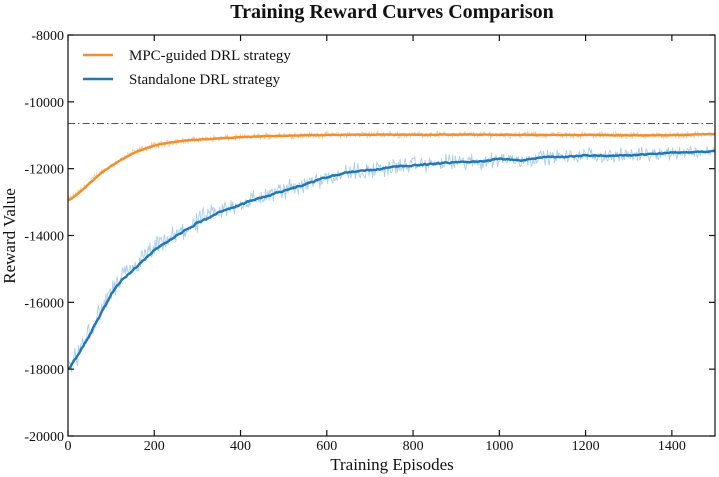 The height and width of the screenshot is (477, 719). I want to click on x-tick-label: 800, so click(413, 446).